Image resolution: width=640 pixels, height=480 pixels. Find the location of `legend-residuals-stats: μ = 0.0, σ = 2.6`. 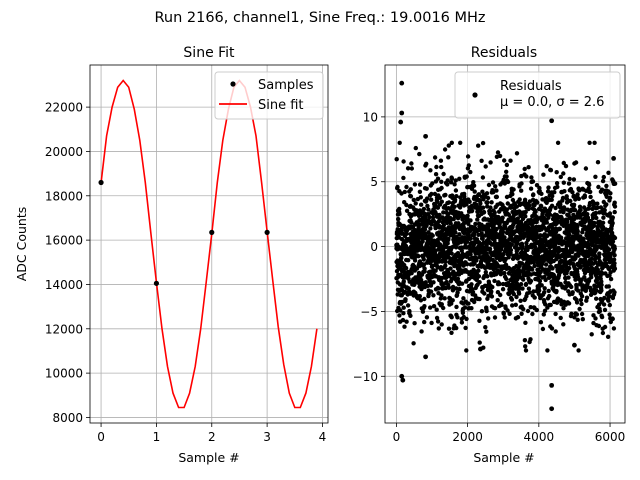

legend-residuals-stats: μ = 0.0, σ = 2.6 is located at coordinates (552, 102).